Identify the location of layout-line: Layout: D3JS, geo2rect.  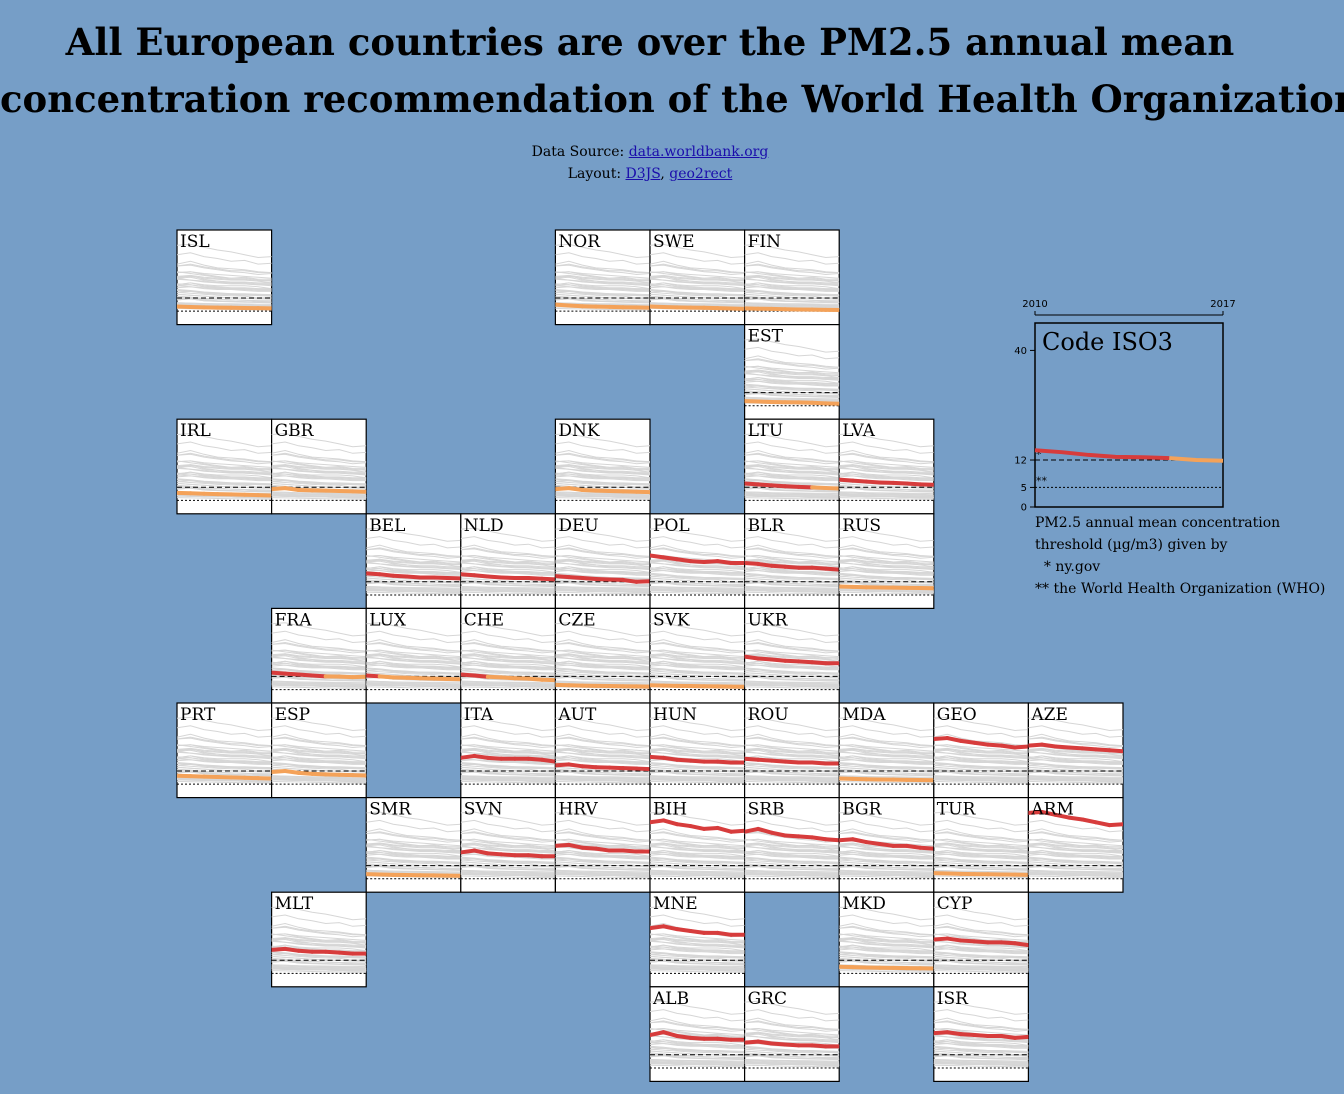
(650, 174).